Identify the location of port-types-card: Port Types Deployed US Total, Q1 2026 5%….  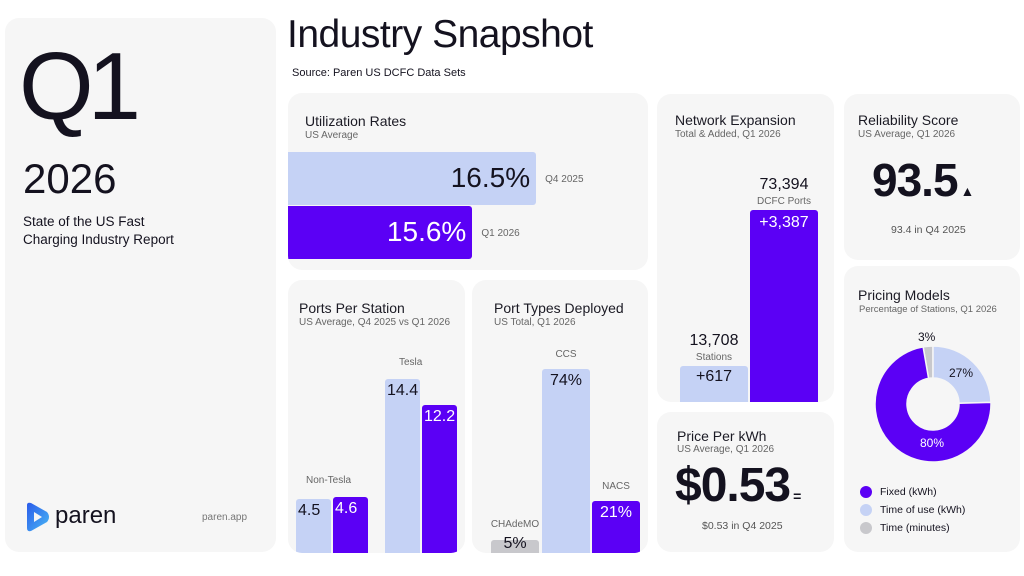
(560, 416).